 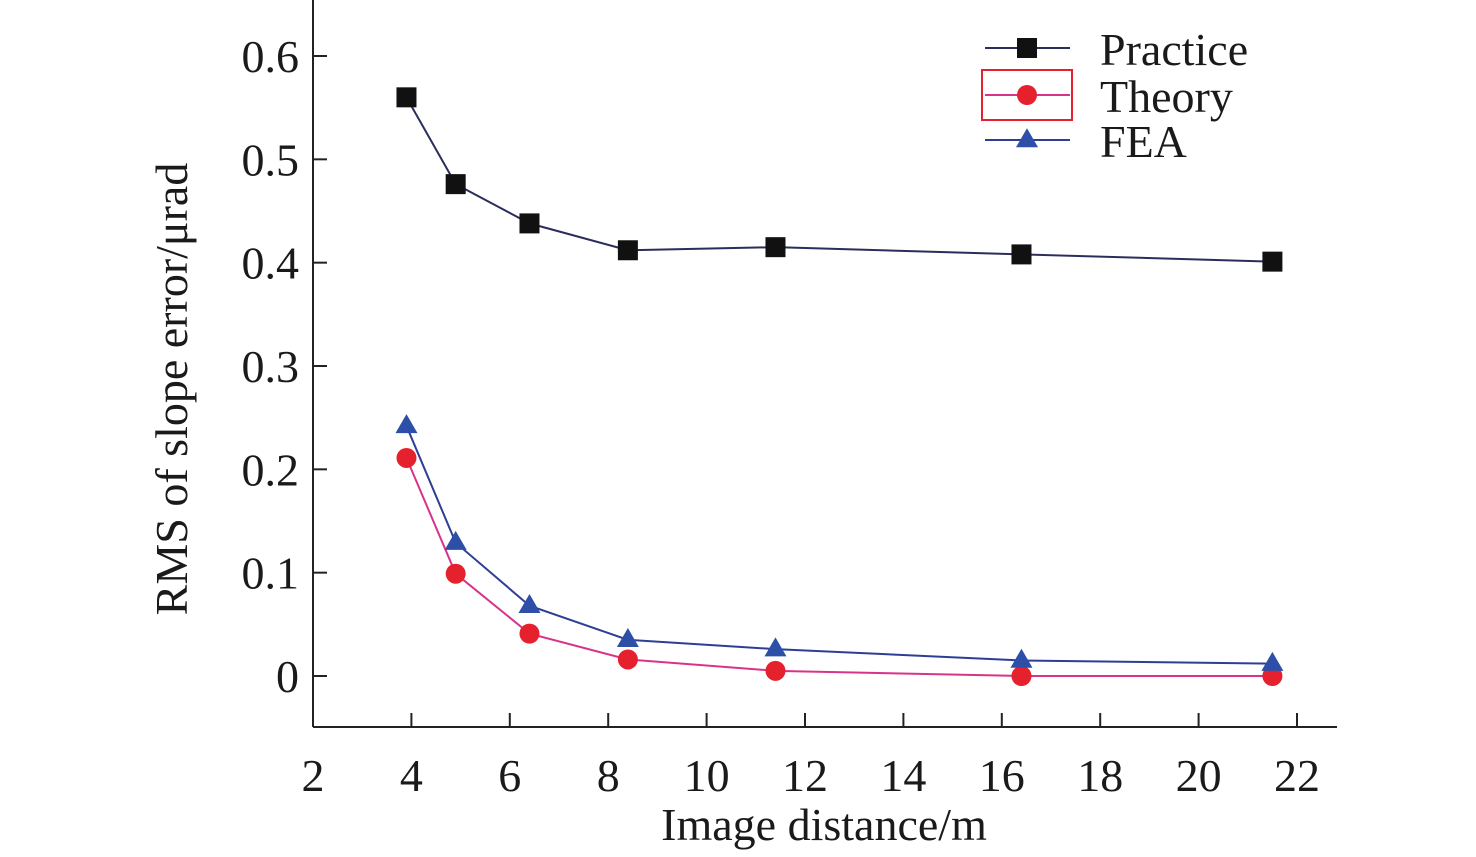 What do you see at coordinates (1027, 48) in the screenshot?
I see `legend-marker-practice` at bounding box center [1027, 48].